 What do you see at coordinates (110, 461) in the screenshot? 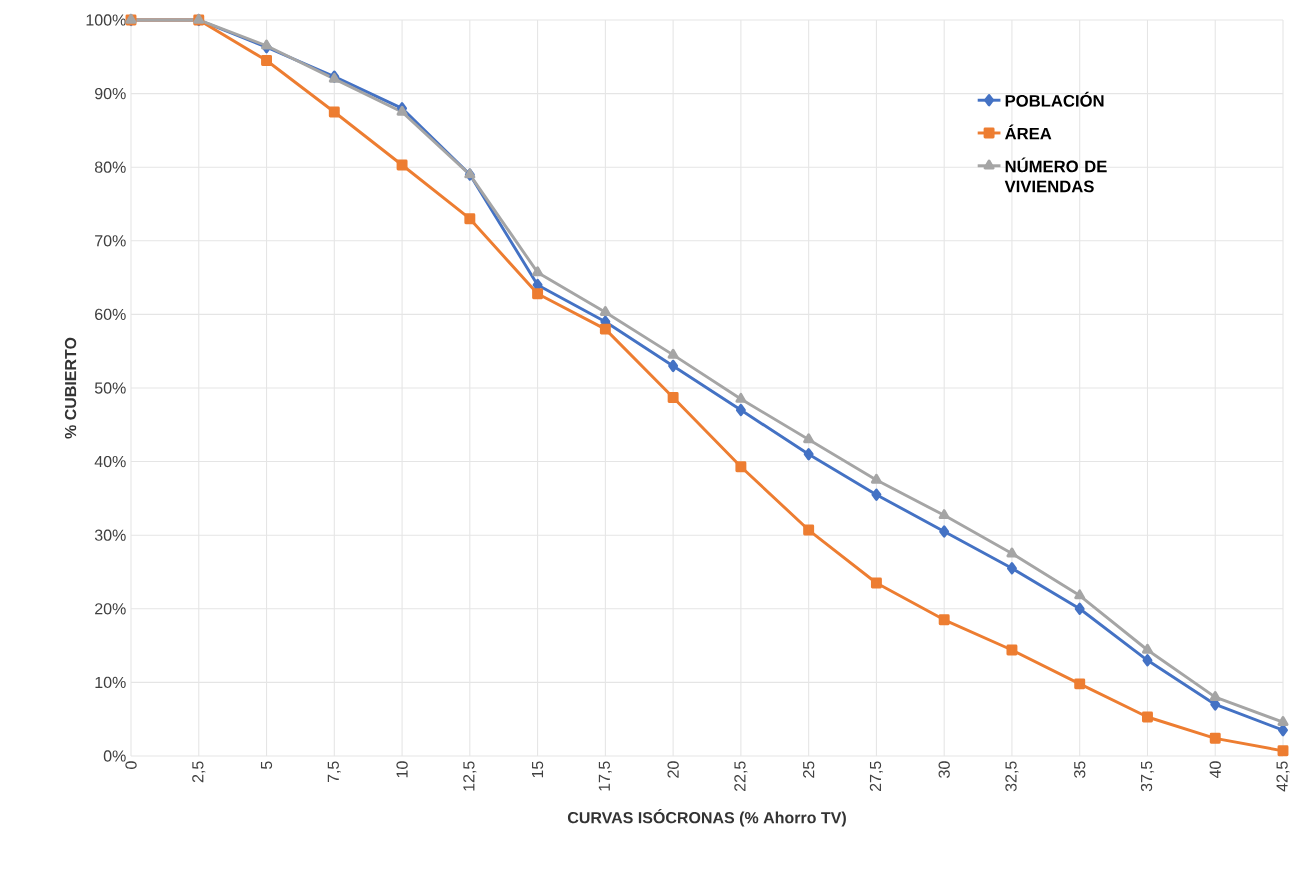
I see `y-tick-label: 40%` at bounding box center [110, 461].